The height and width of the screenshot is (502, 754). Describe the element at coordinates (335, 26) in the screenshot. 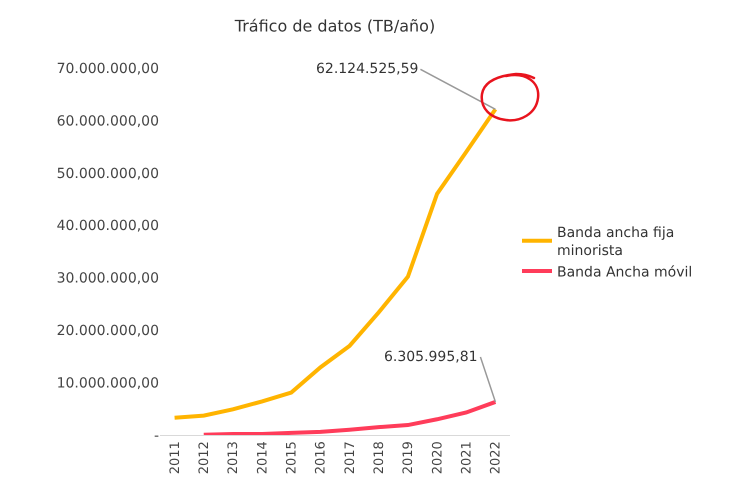

I see `chart-title: Tráfico de datos (TB/año)` at that location.